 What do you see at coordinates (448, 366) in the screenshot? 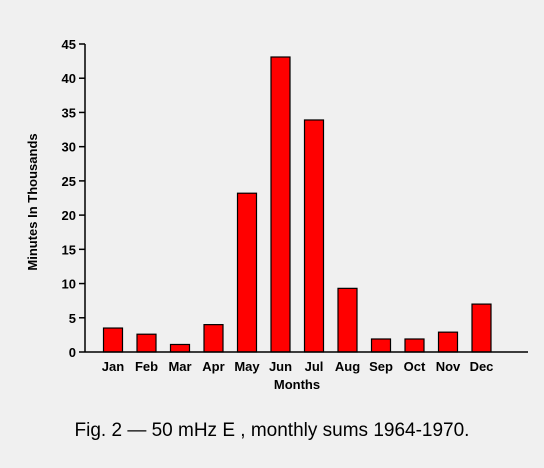
I see `x-tick-label-nov: Nov` at bounding box center [448, 366].